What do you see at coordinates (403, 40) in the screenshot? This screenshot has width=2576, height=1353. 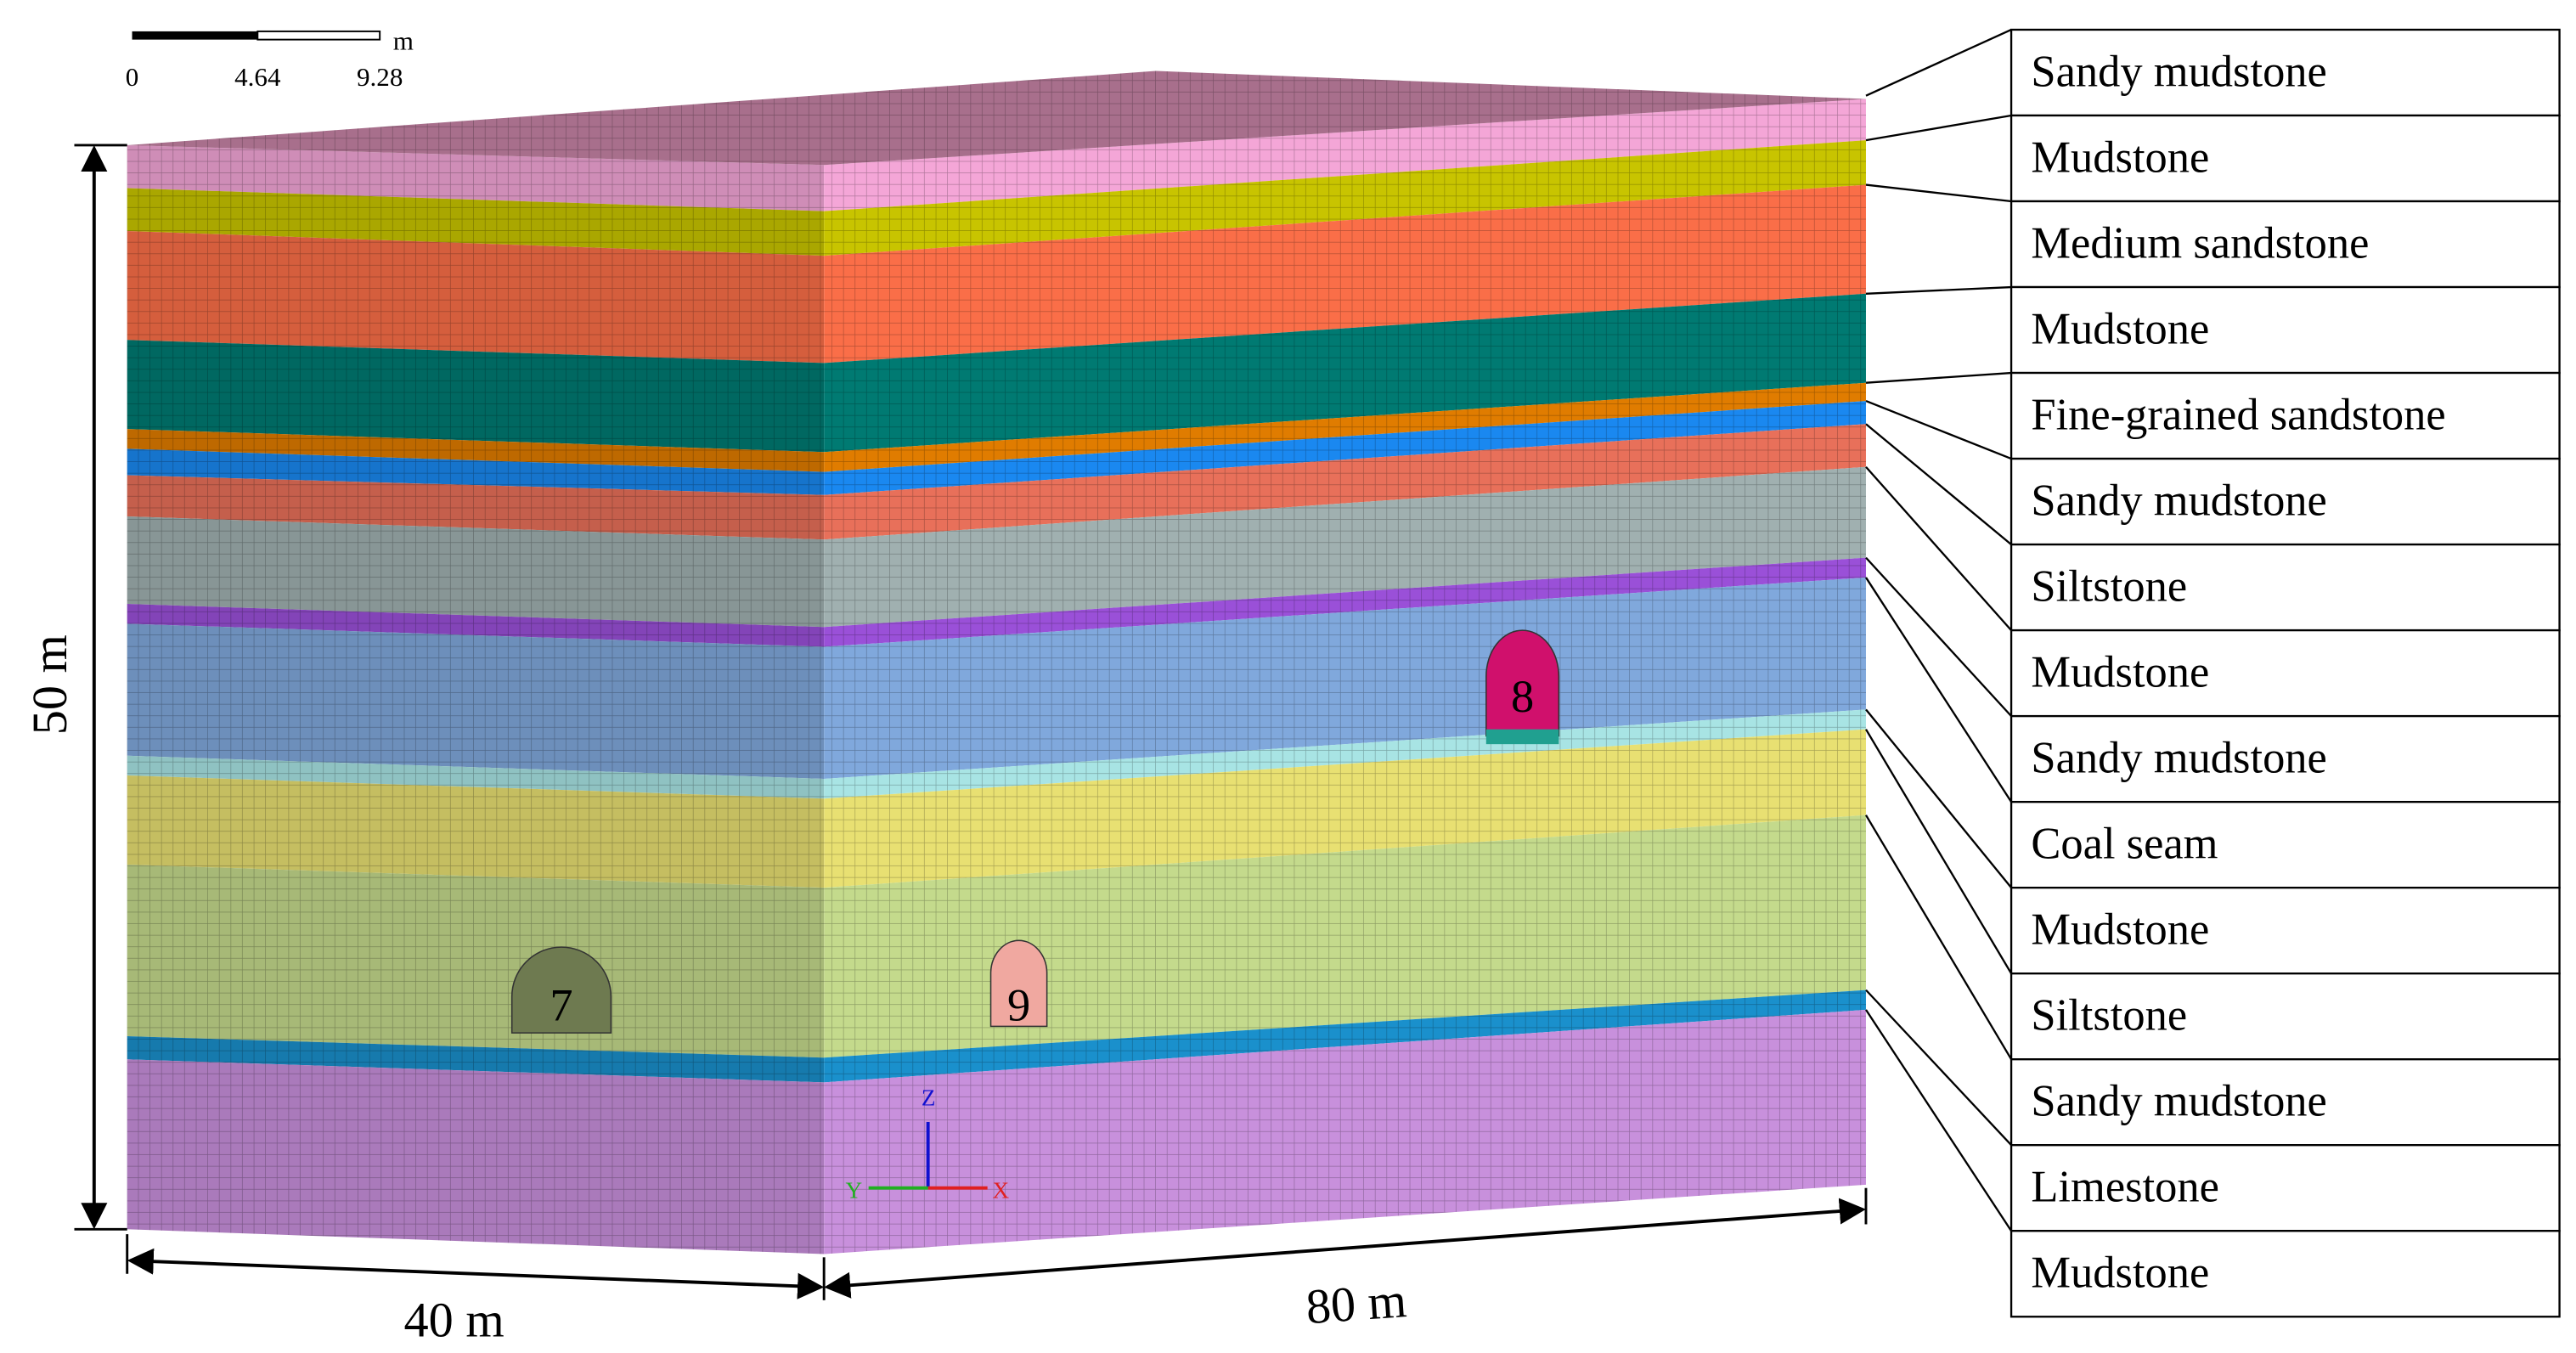 I see `scale-unit: m` at bounding box center [403, 40].